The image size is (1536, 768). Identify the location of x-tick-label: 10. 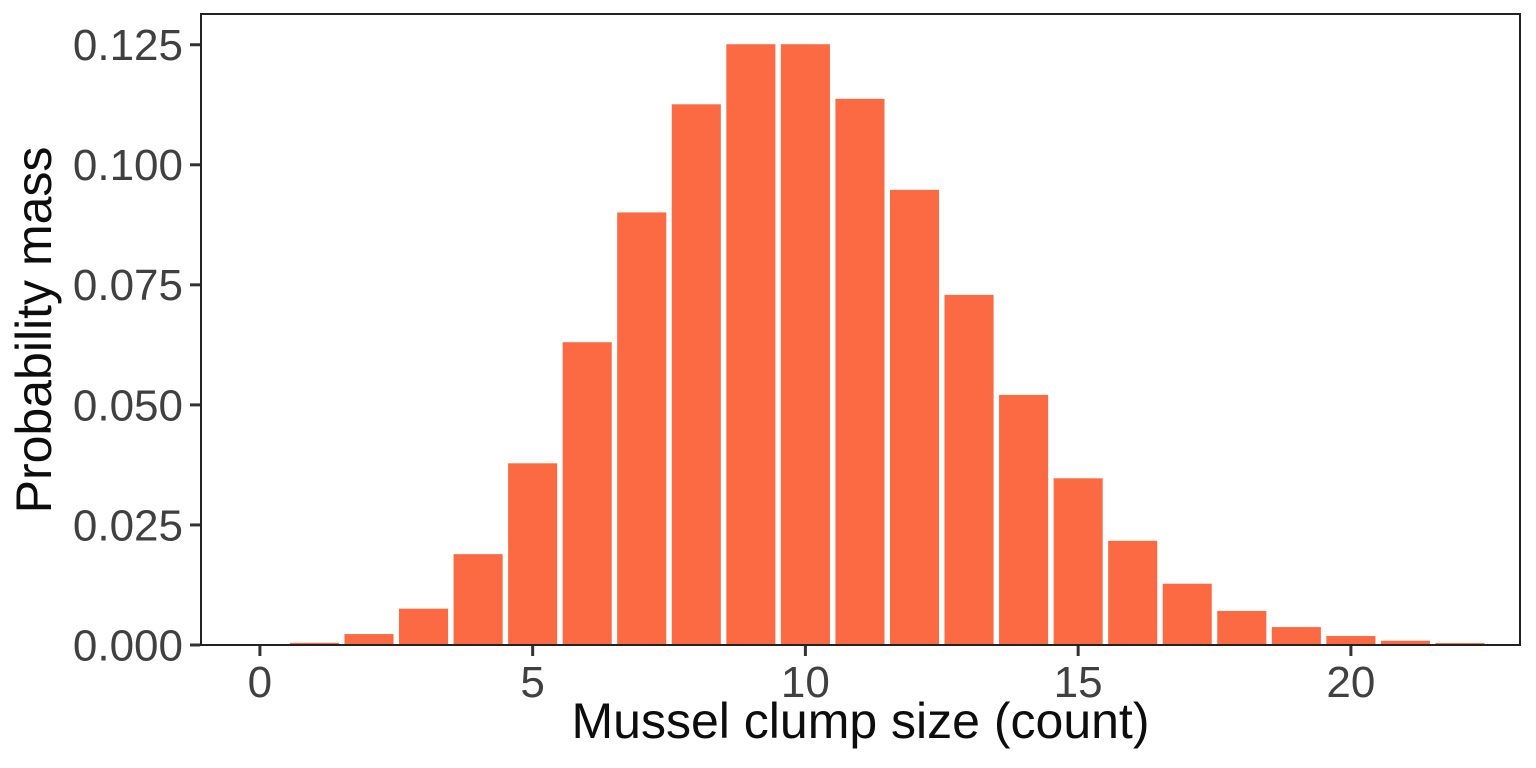
(805, 682).